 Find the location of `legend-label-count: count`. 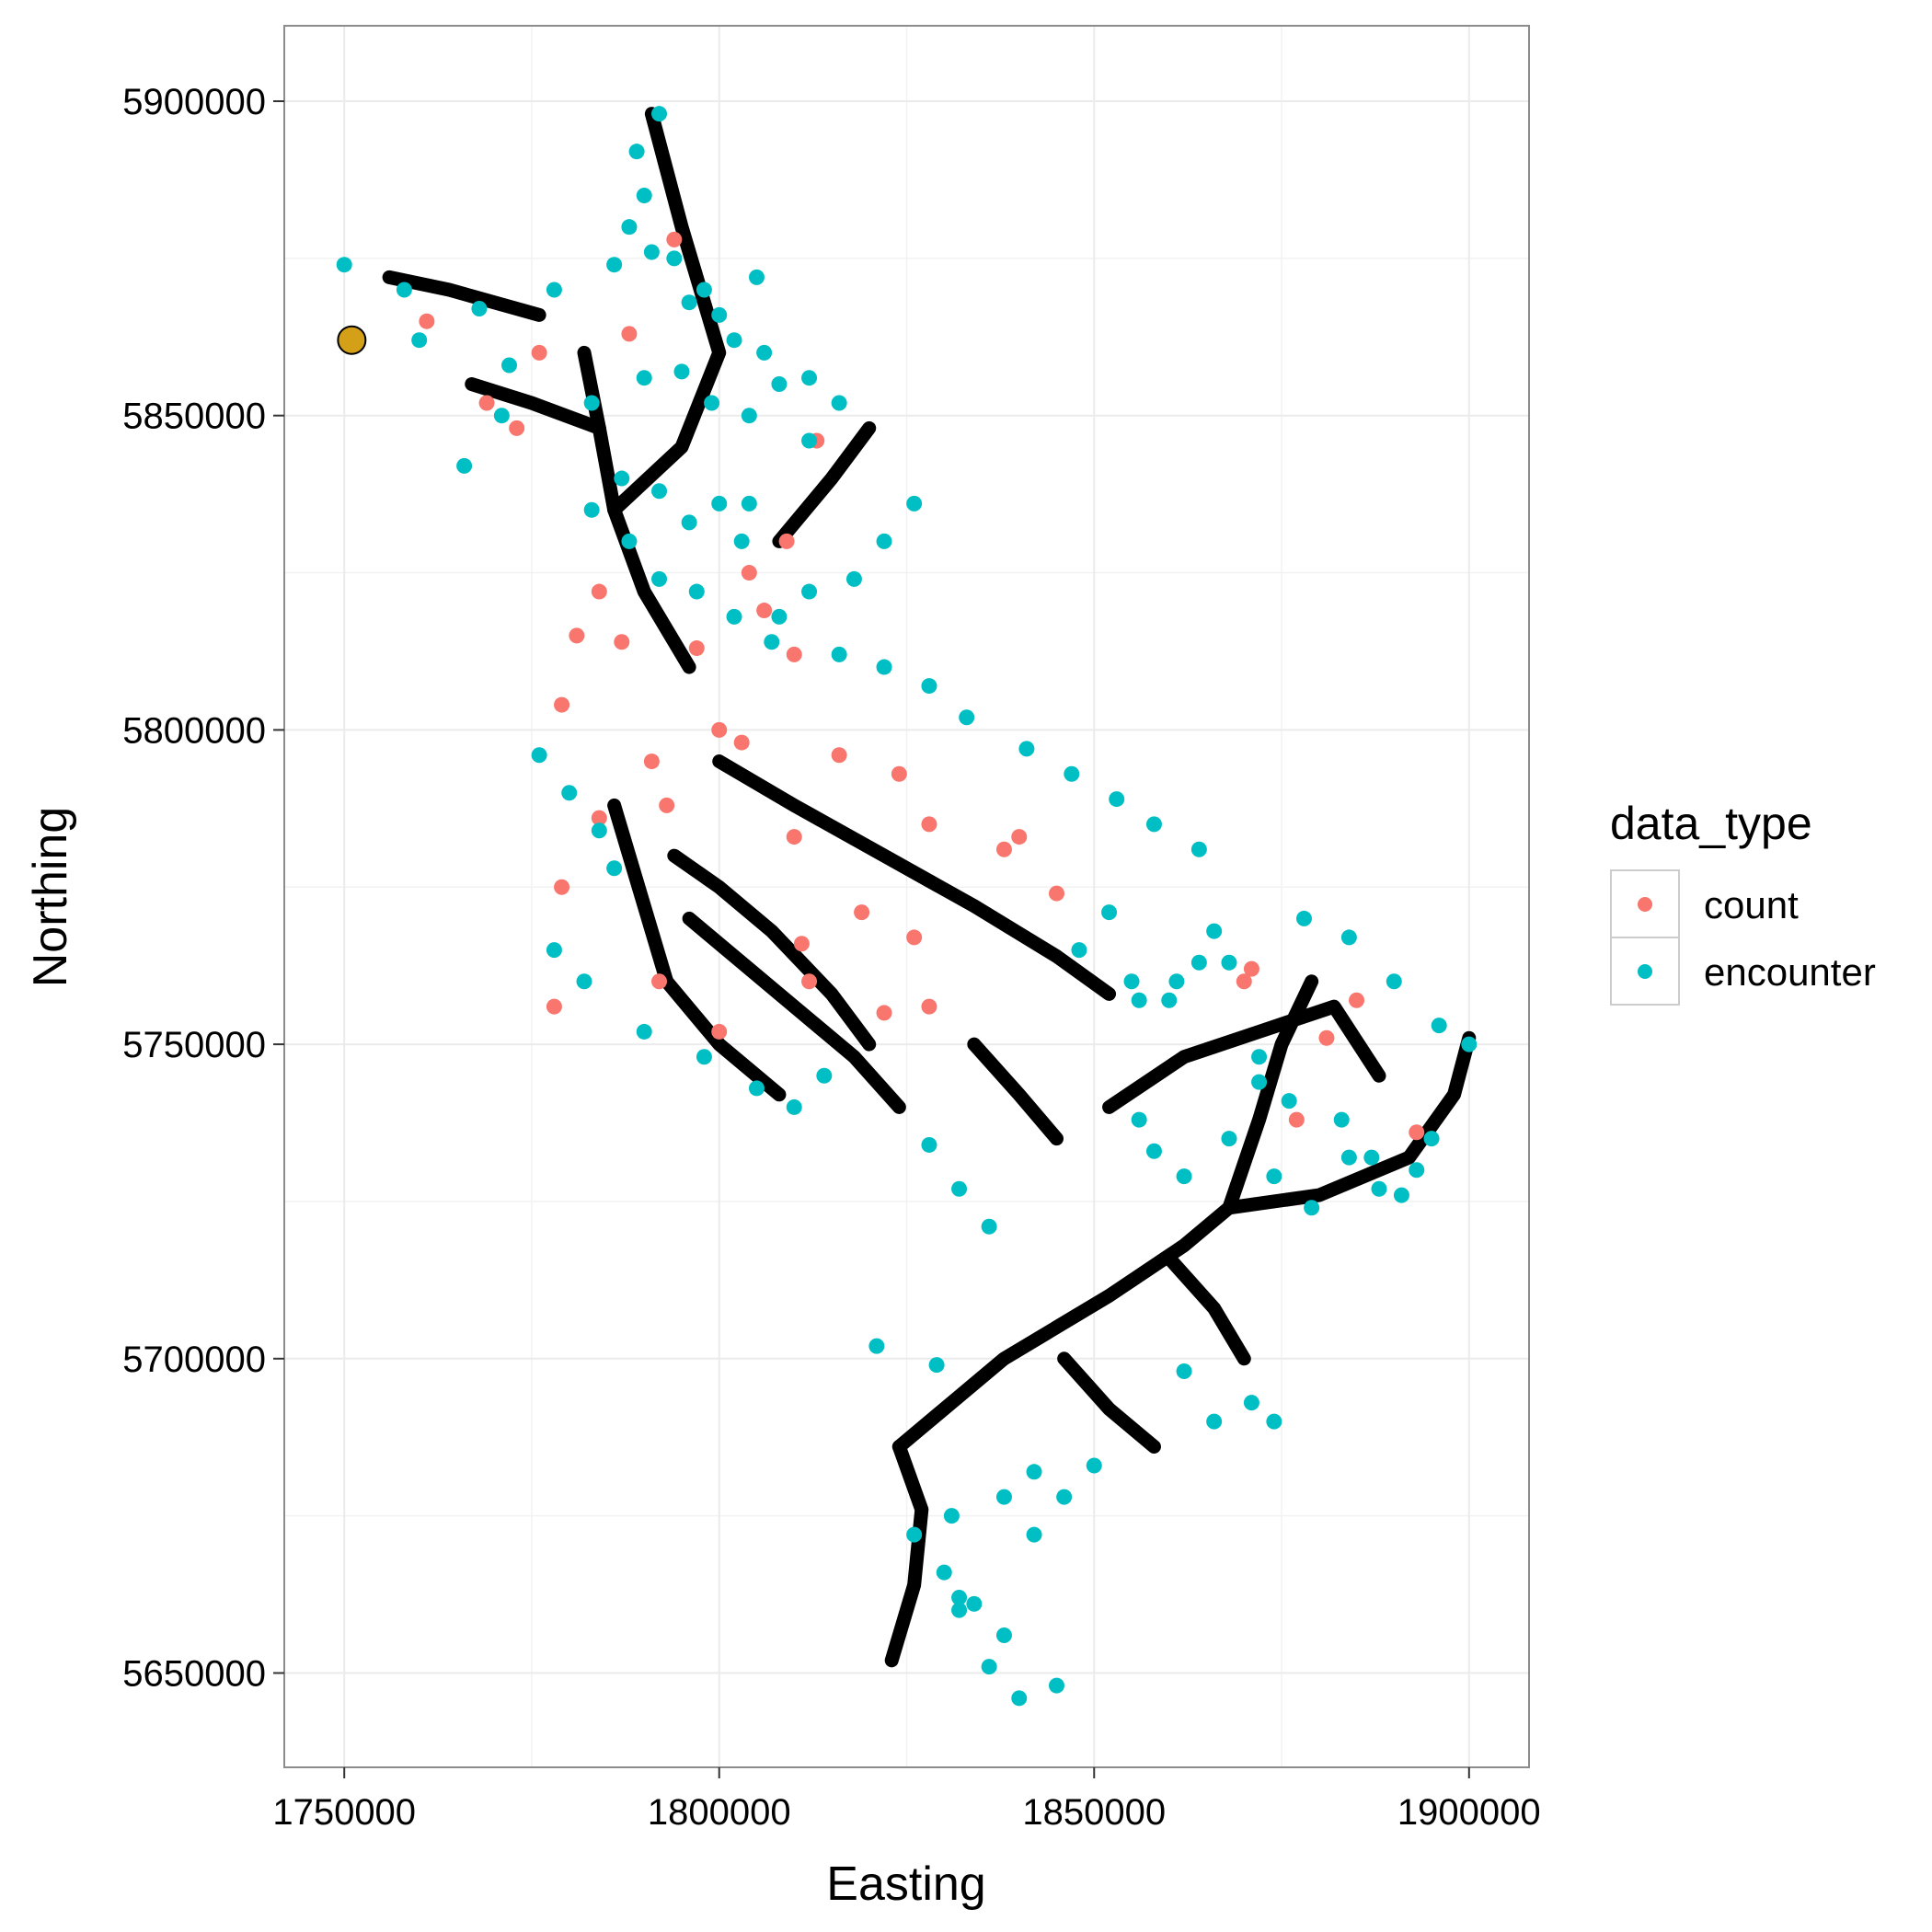

legend-label-count: count is located at coordinates (1751, 904).